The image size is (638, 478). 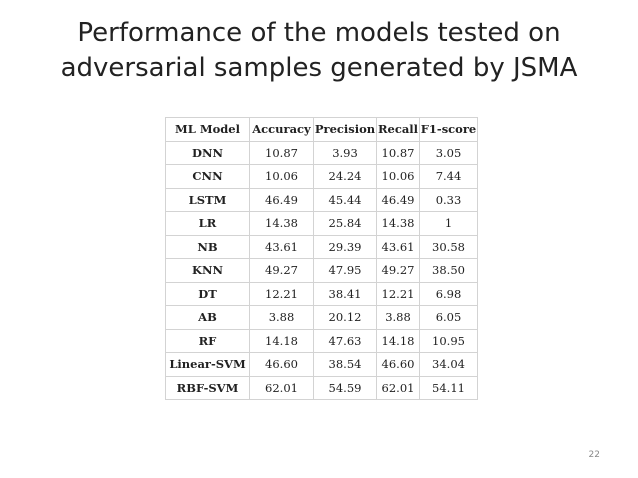 I want to click on model-name-cell: LR, so click(x=207, y=223).